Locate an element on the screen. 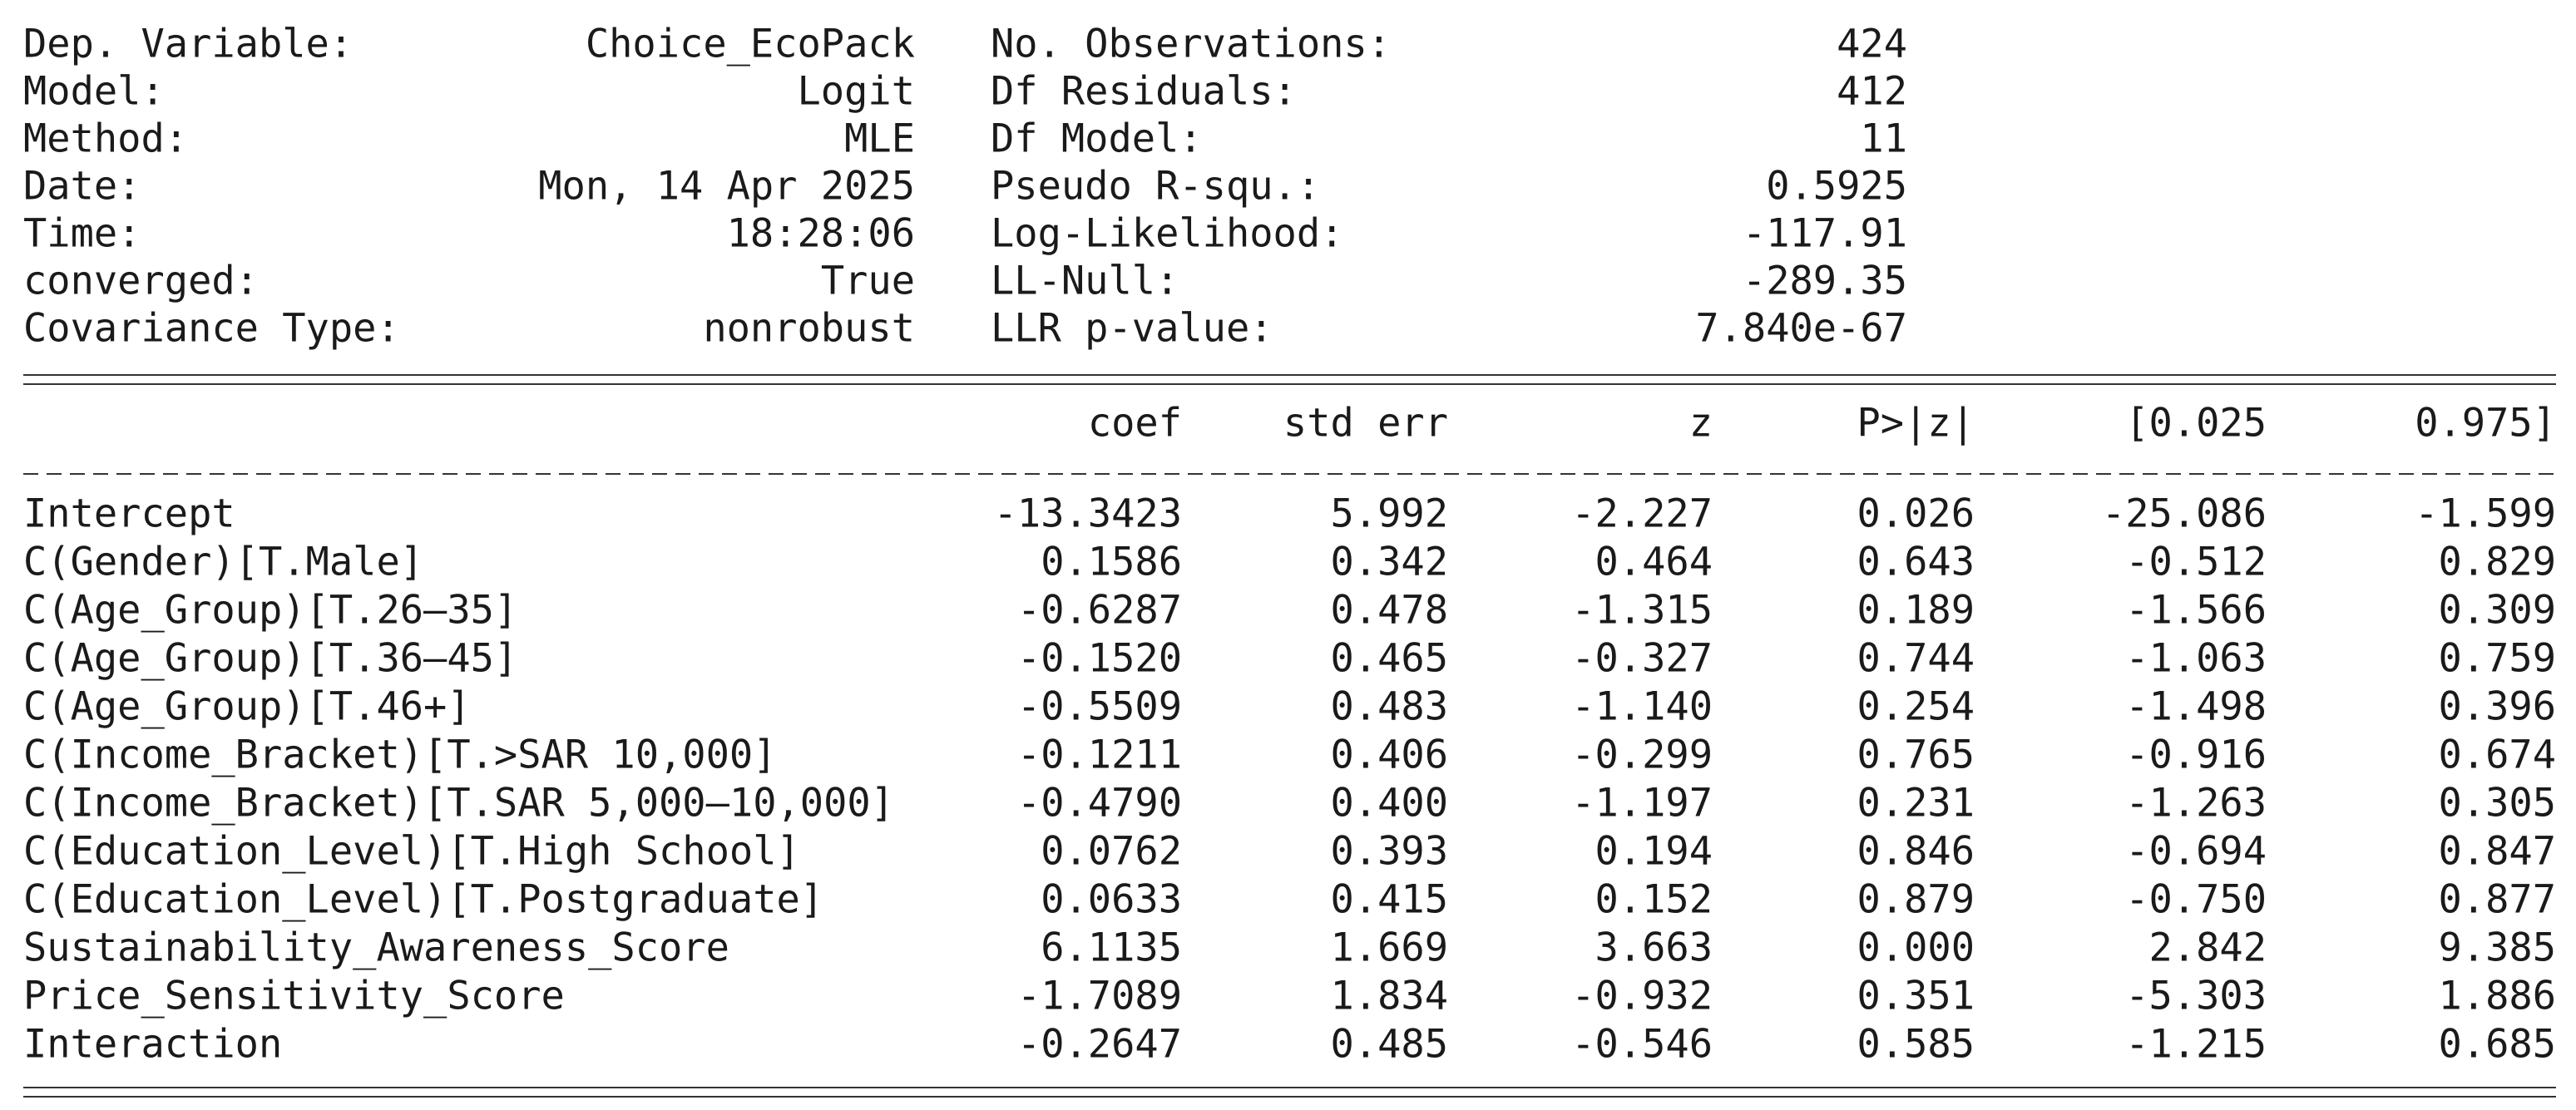 This screenshot has height=1110, width=2576. cell: 0.759 is located at coordinates (2497, 659).